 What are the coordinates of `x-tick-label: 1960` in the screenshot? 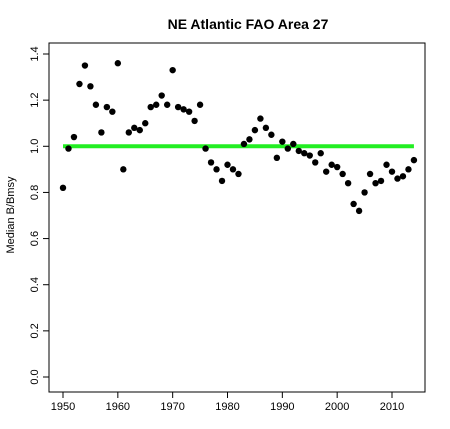 It's located at (118, 407).